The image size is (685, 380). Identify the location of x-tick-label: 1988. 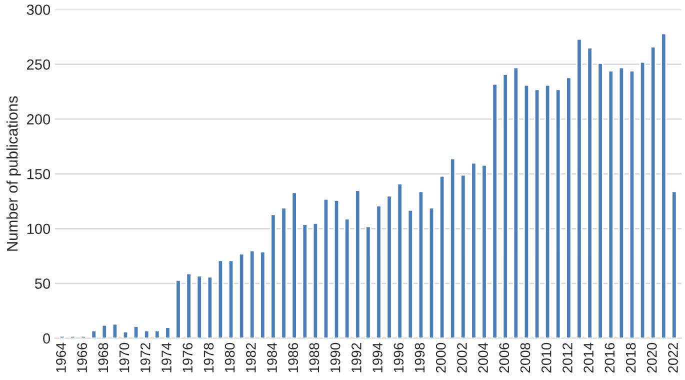
(314, 357).